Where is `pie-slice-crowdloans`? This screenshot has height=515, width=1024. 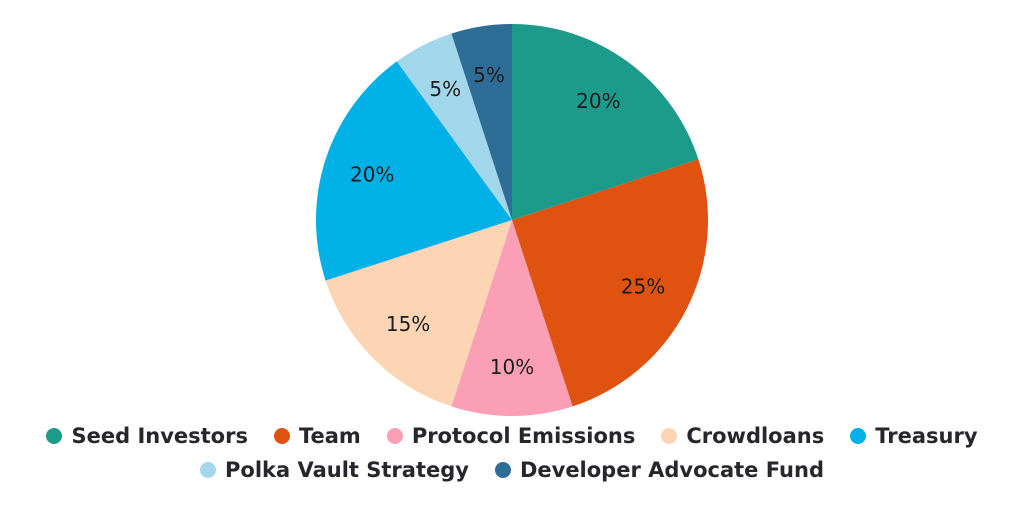 pie-slice-crowdloans is located at coordinates (418, 313).